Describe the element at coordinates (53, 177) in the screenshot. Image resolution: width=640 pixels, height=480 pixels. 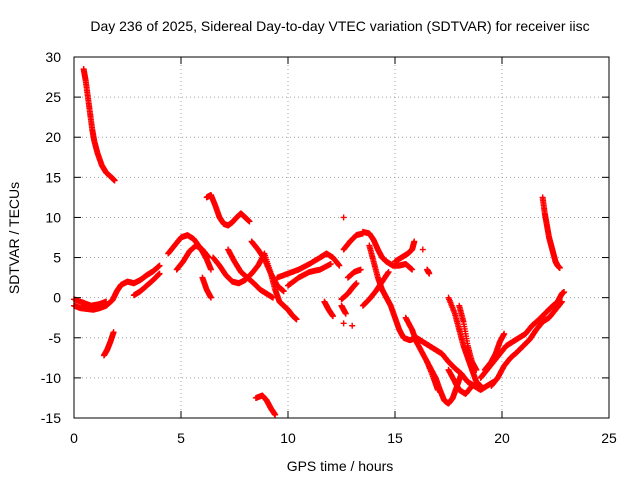
I see `y-tick-label: 15` at that location.